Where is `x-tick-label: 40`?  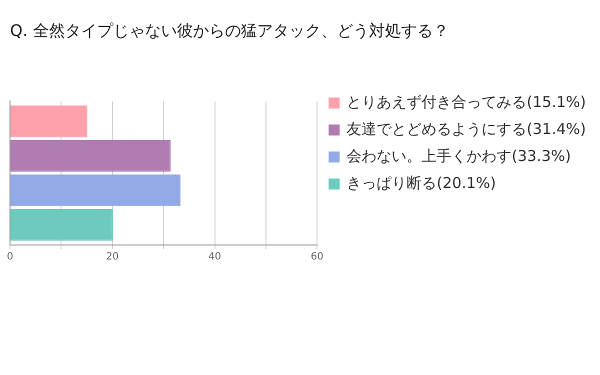
x-tick-label: 40 is located at coordinates (215, 257).